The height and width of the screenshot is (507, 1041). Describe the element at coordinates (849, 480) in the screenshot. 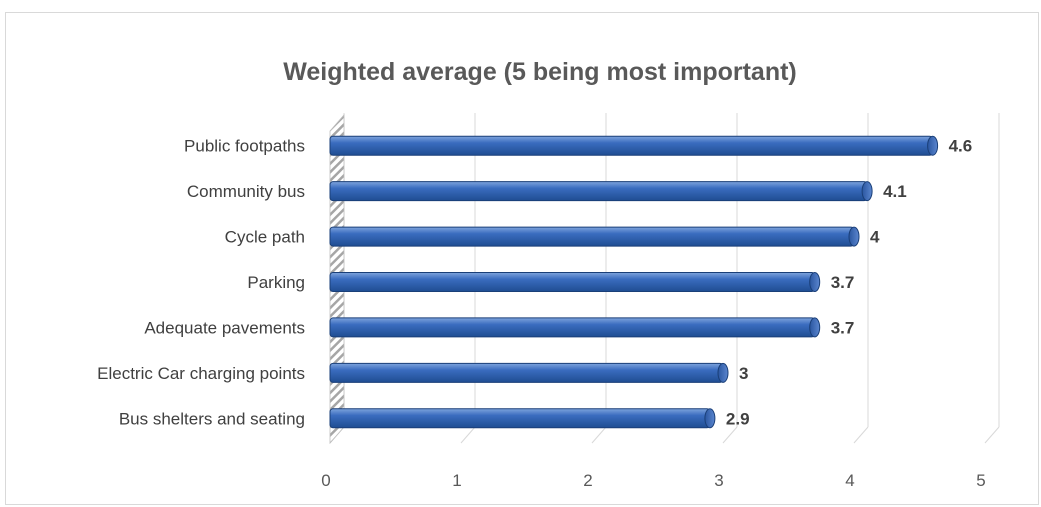

I see `x-tick-label: 4` at that location.